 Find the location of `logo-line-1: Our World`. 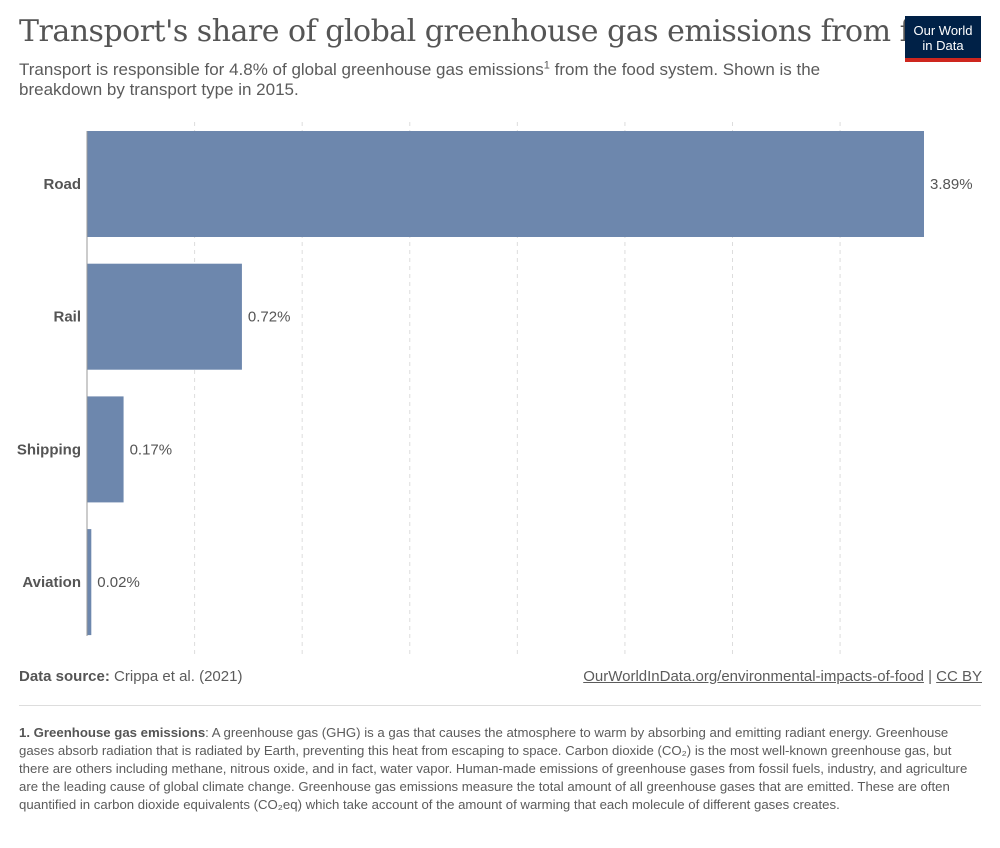

logo-line-1: Our World is located at coordinates (943, 30).